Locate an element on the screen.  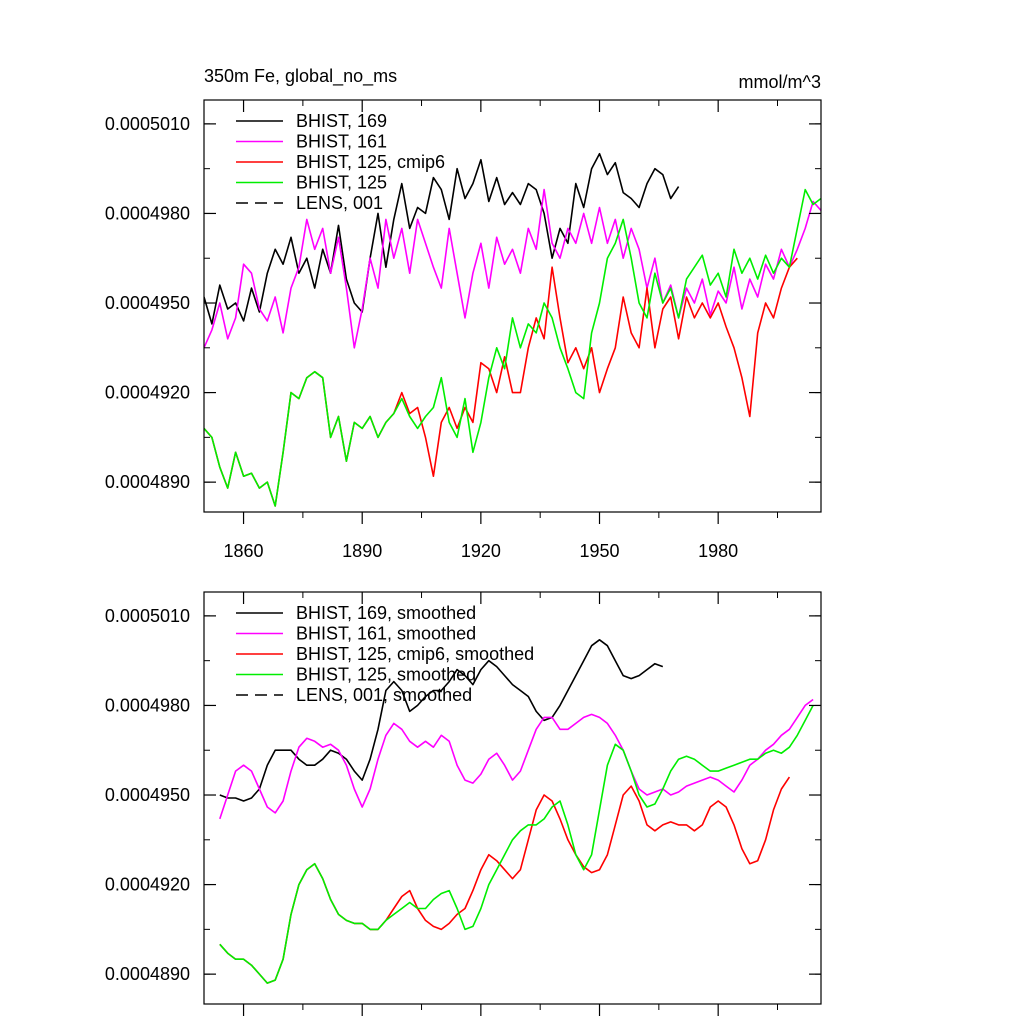
legend-label: LENS, 001 is located at coordinates (339, 203).